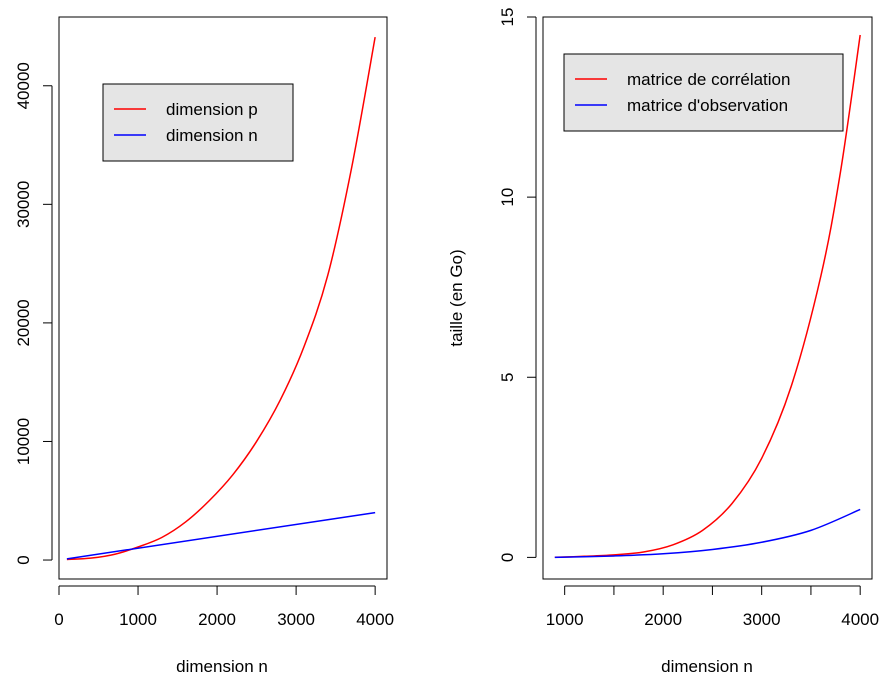  Describe the element at coordinates (507, 17) in the screenshot. I see `y-tick-label: 15` at that location.